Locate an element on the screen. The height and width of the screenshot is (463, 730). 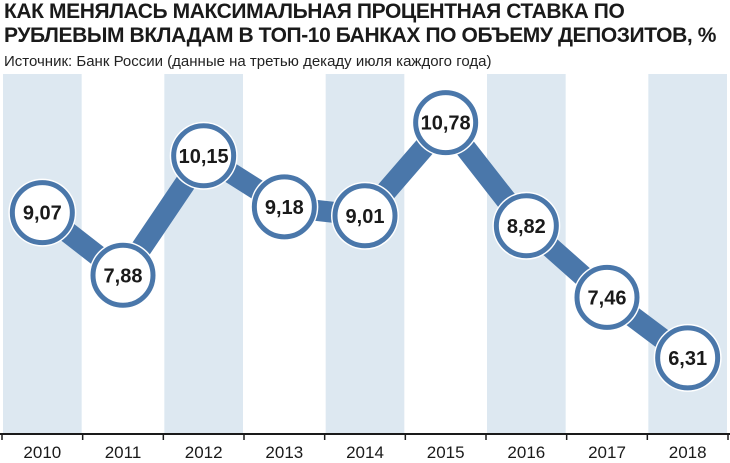
x-tick-label: 2018 is located at coordinates (688, 452).